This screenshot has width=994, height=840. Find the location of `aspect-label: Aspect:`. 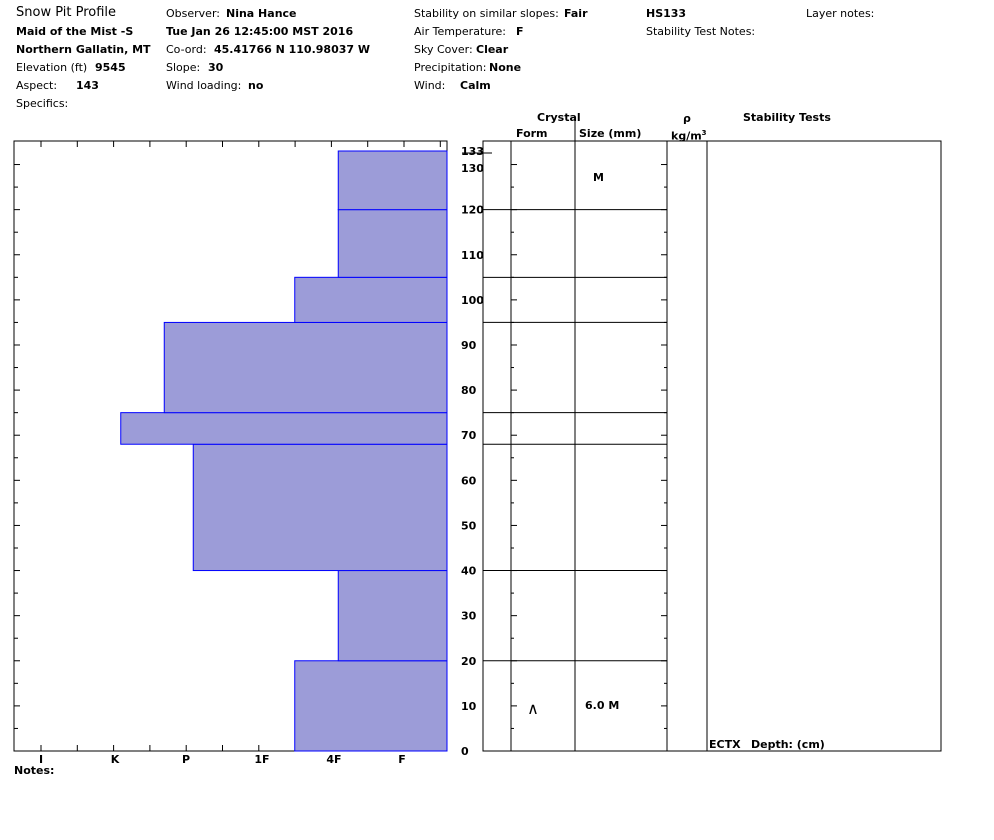

aspect-label: Aspect: is located at coordinates (37, 85).